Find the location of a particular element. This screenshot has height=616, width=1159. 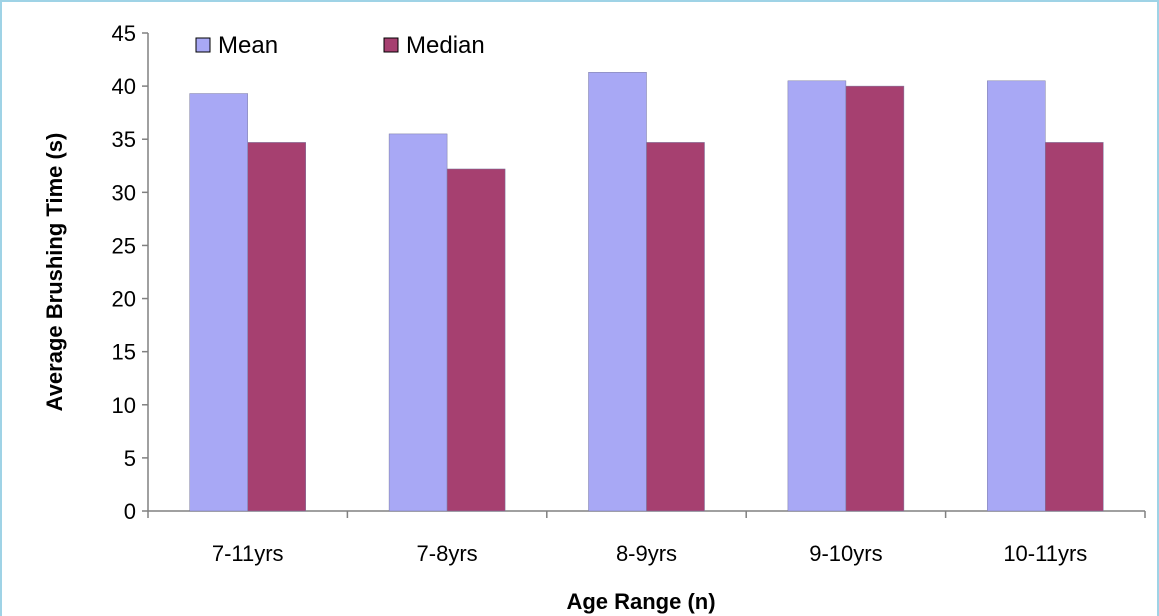

y-tick-label: 5 is located at coordinates (130, 458).